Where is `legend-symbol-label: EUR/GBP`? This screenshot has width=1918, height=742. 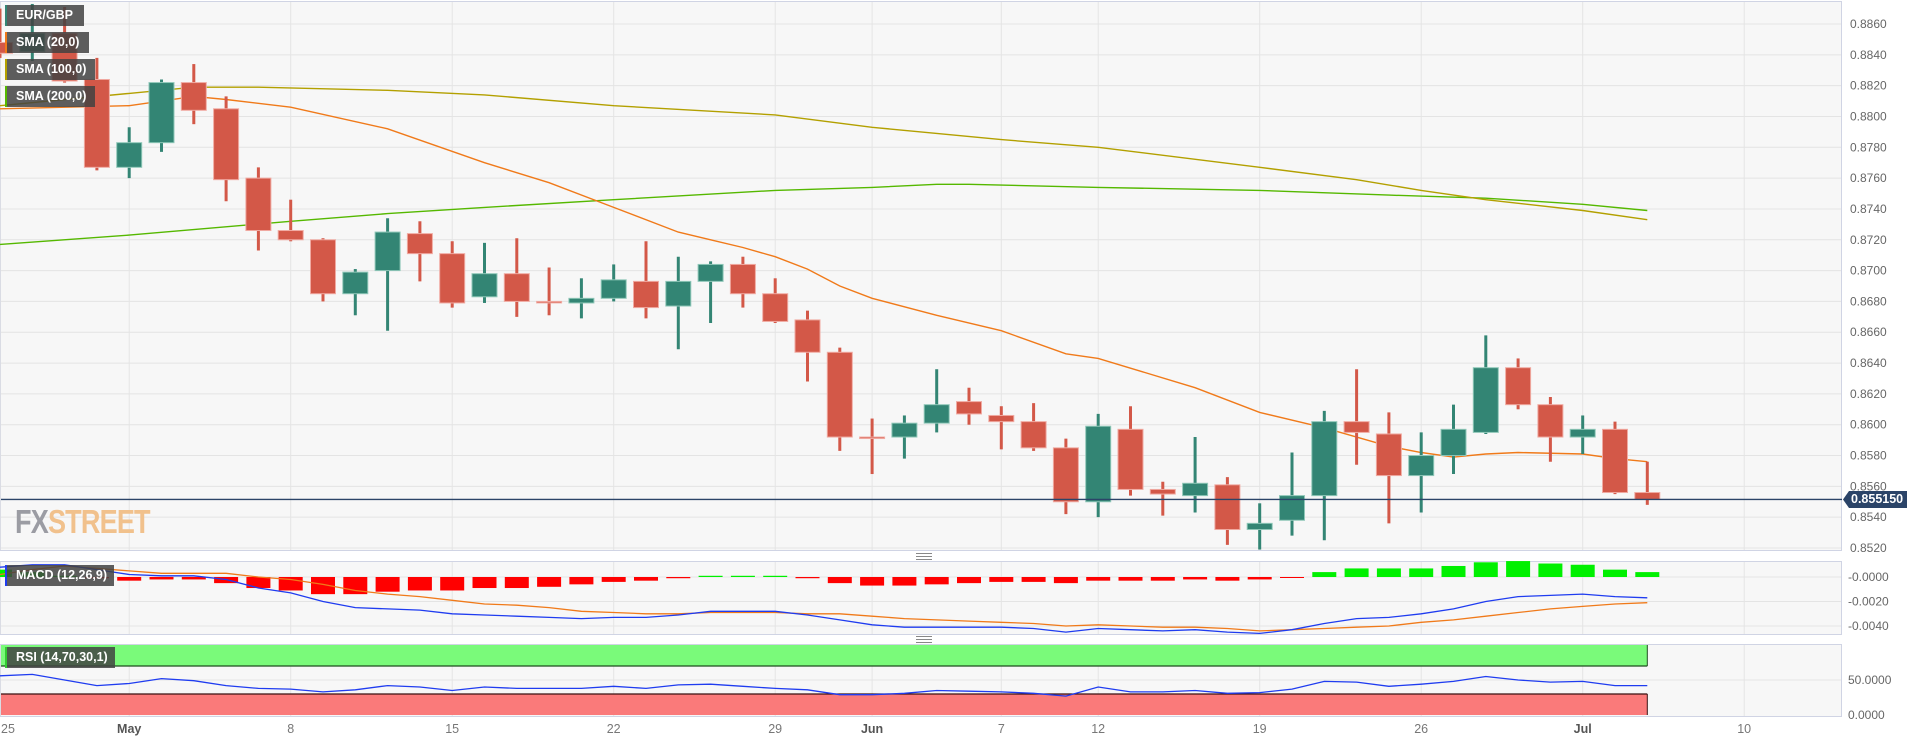
legend-symbol-label: EUR/GBP is located at coordinates (44, 15).